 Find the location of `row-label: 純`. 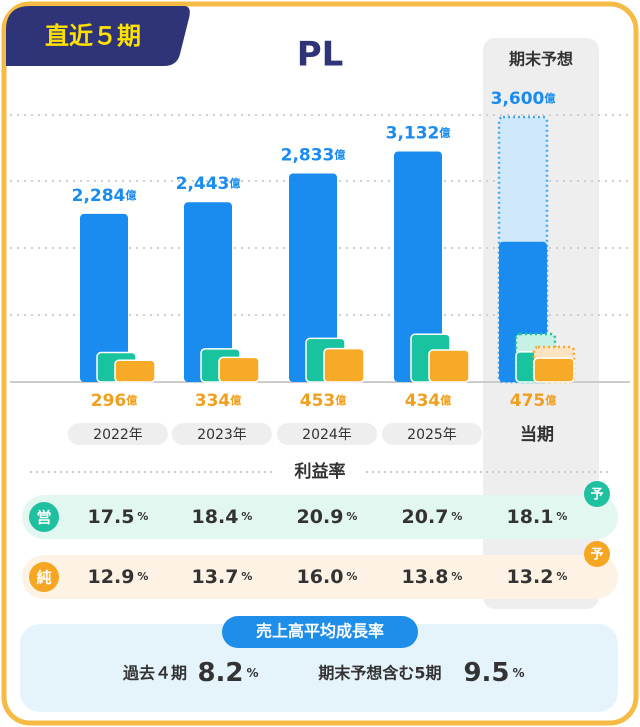

row-label: 純 is located at coordinates (43, 578).